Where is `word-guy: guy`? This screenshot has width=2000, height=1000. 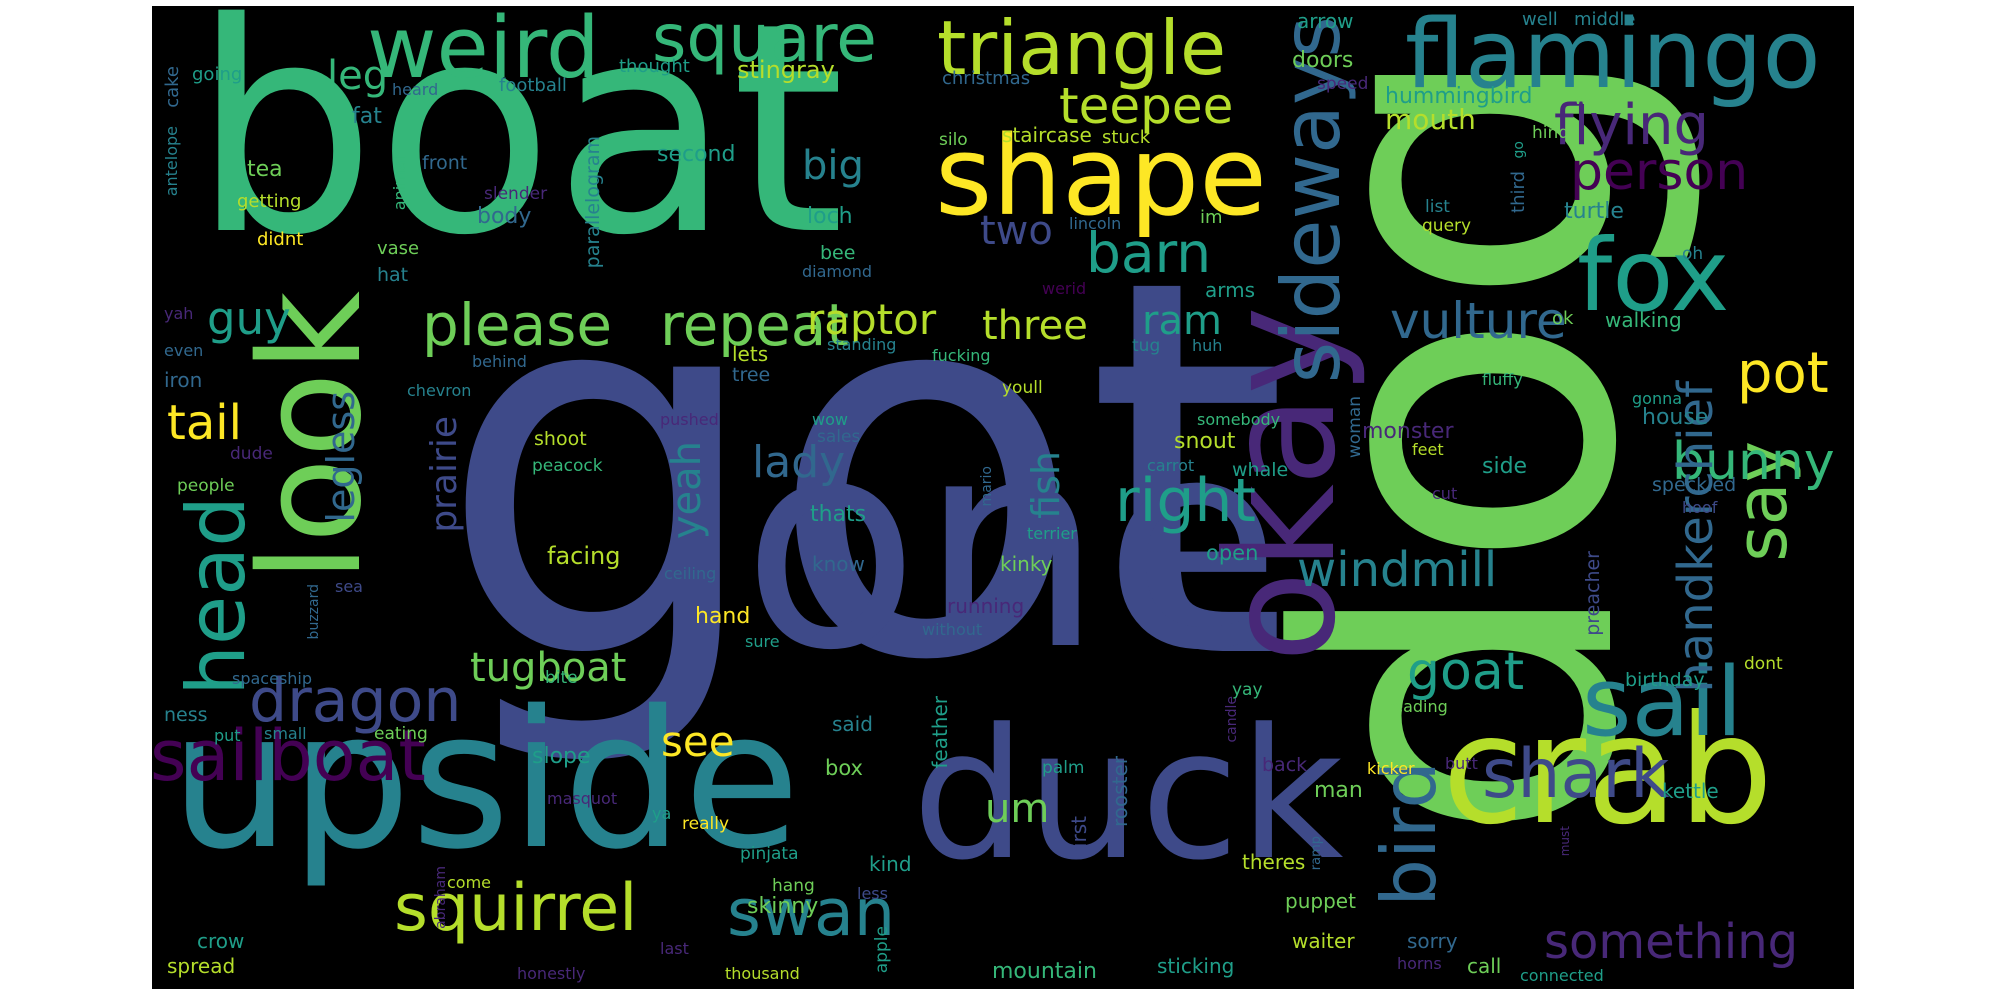
word-guy: guy is located at coordinates (249, 318).